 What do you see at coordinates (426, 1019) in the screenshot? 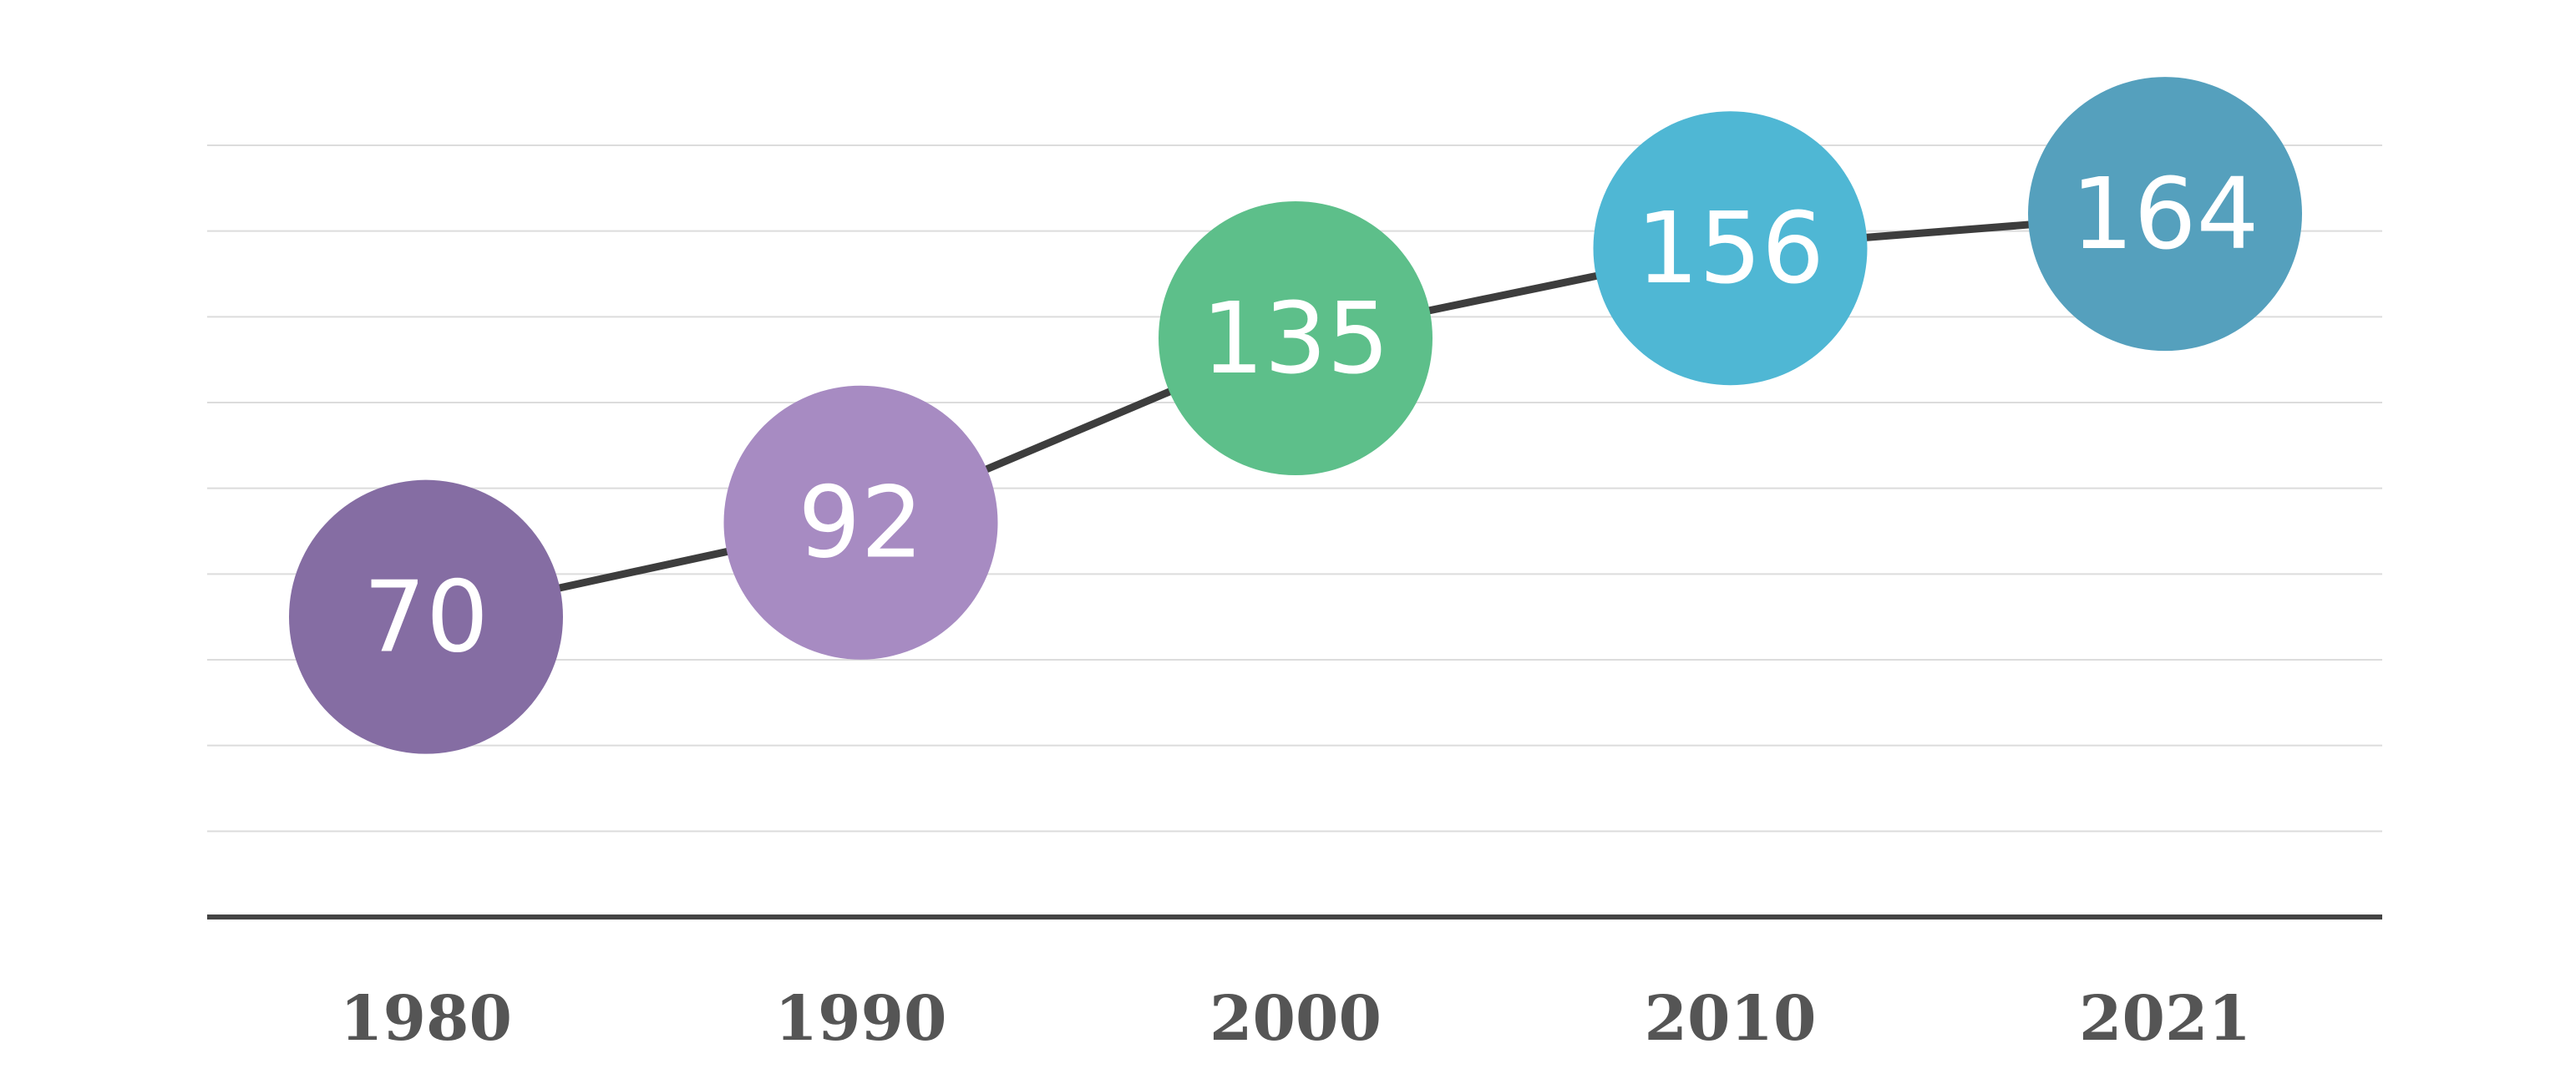
I see `x-tick-label-1980: 1980` at bounding box center [426, 1019].